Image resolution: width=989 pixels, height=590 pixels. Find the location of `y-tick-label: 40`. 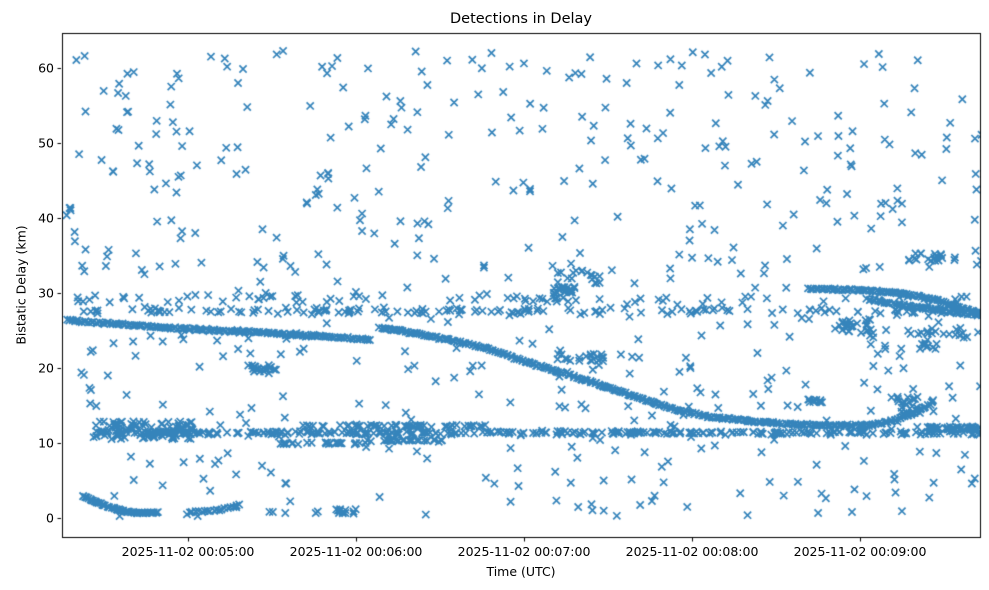

y-tick-label: 40 is located at coordinates (46, 218).